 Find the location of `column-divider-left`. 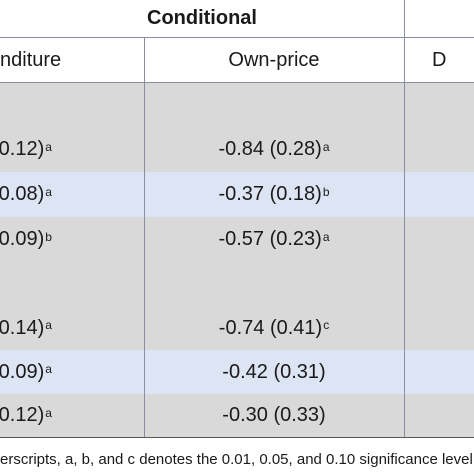

column-divider-left is located at coordinates (144, 237).